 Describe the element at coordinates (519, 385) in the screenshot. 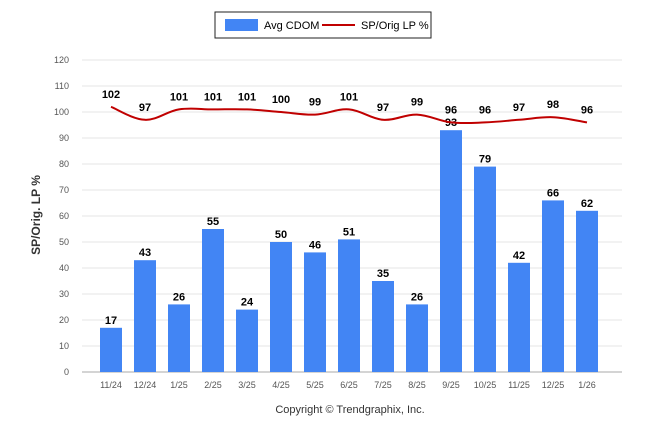

I see `x-tick-label: 11/25` at that location.